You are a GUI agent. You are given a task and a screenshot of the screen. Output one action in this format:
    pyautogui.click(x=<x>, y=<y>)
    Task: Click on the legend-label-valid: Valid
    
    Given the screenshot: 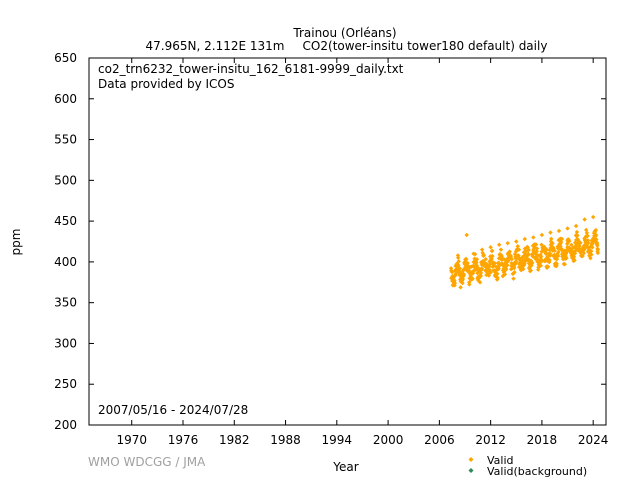 What is the action you would take?
    pyautogui.click(x=500, y=460)
    